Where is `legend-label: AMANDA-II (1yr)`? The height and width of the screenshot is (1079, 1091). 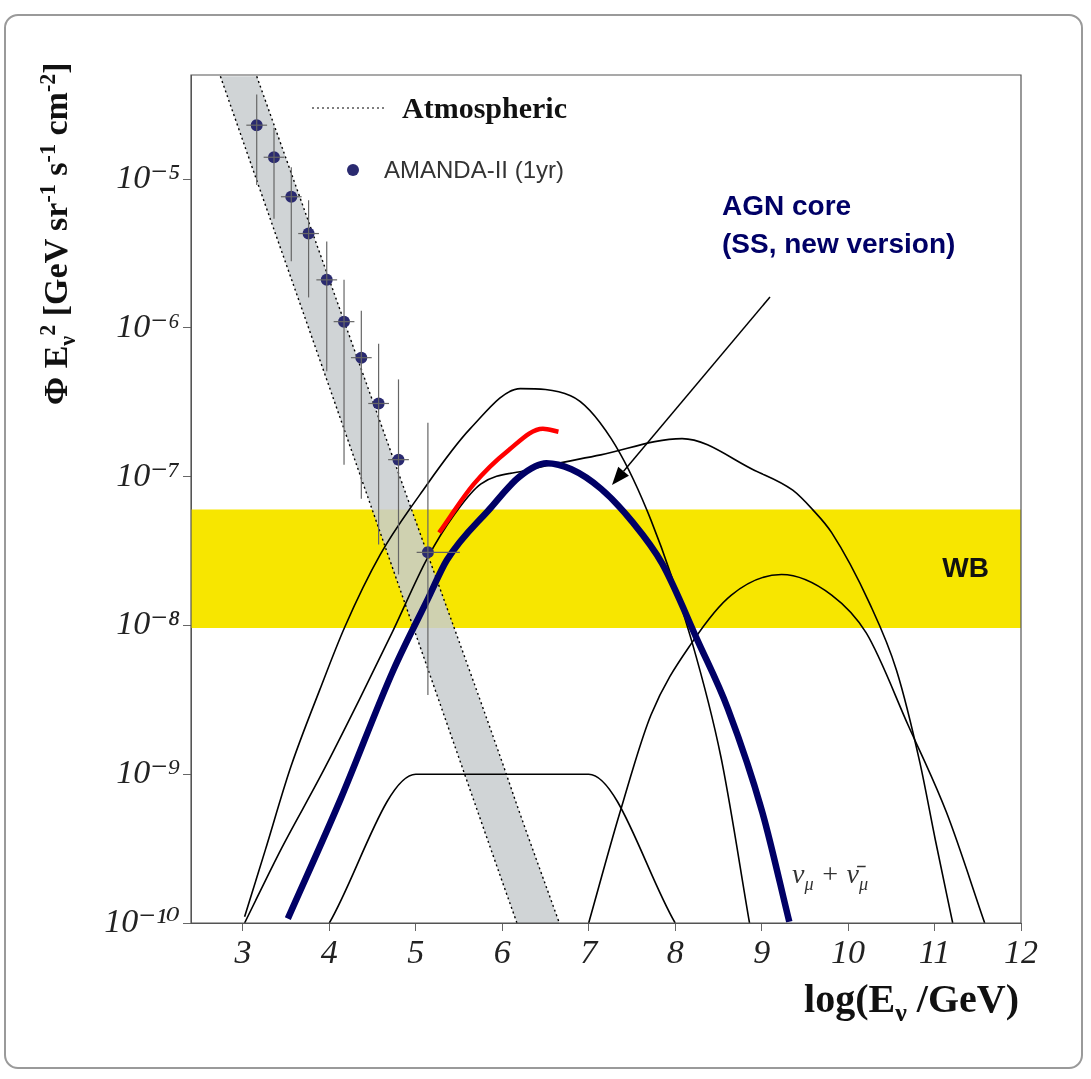 legend-label: AMANDA-II (1yr) is located at coordinates (474, 170).